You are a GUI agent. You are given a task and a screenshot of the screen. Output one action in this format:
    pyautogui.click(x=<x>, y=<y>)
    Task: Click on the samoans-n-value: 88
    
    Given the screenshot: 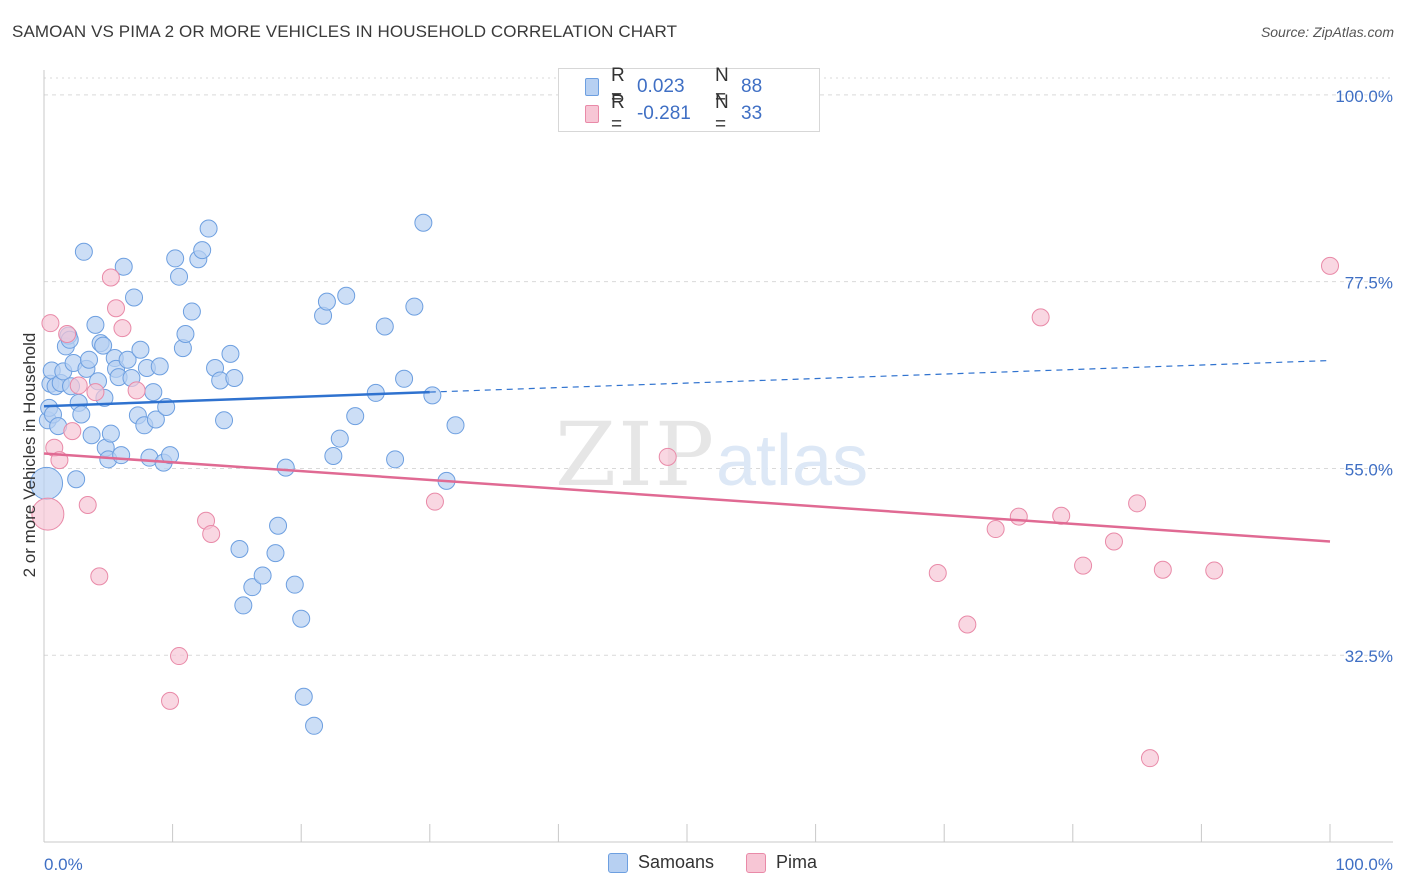 What is the action you would take?
    pyautogui.click(x=752, y=86)
    